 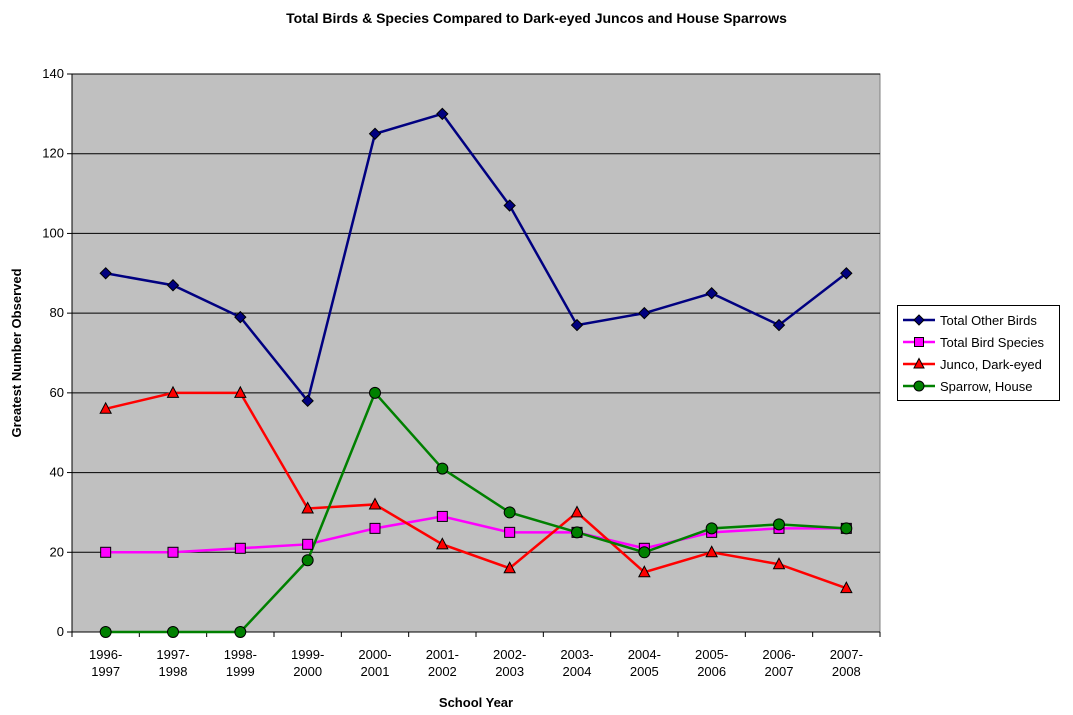 I want to click on legend-item-total-other-birds: Total Other Birds, so click(x=978, y=320).